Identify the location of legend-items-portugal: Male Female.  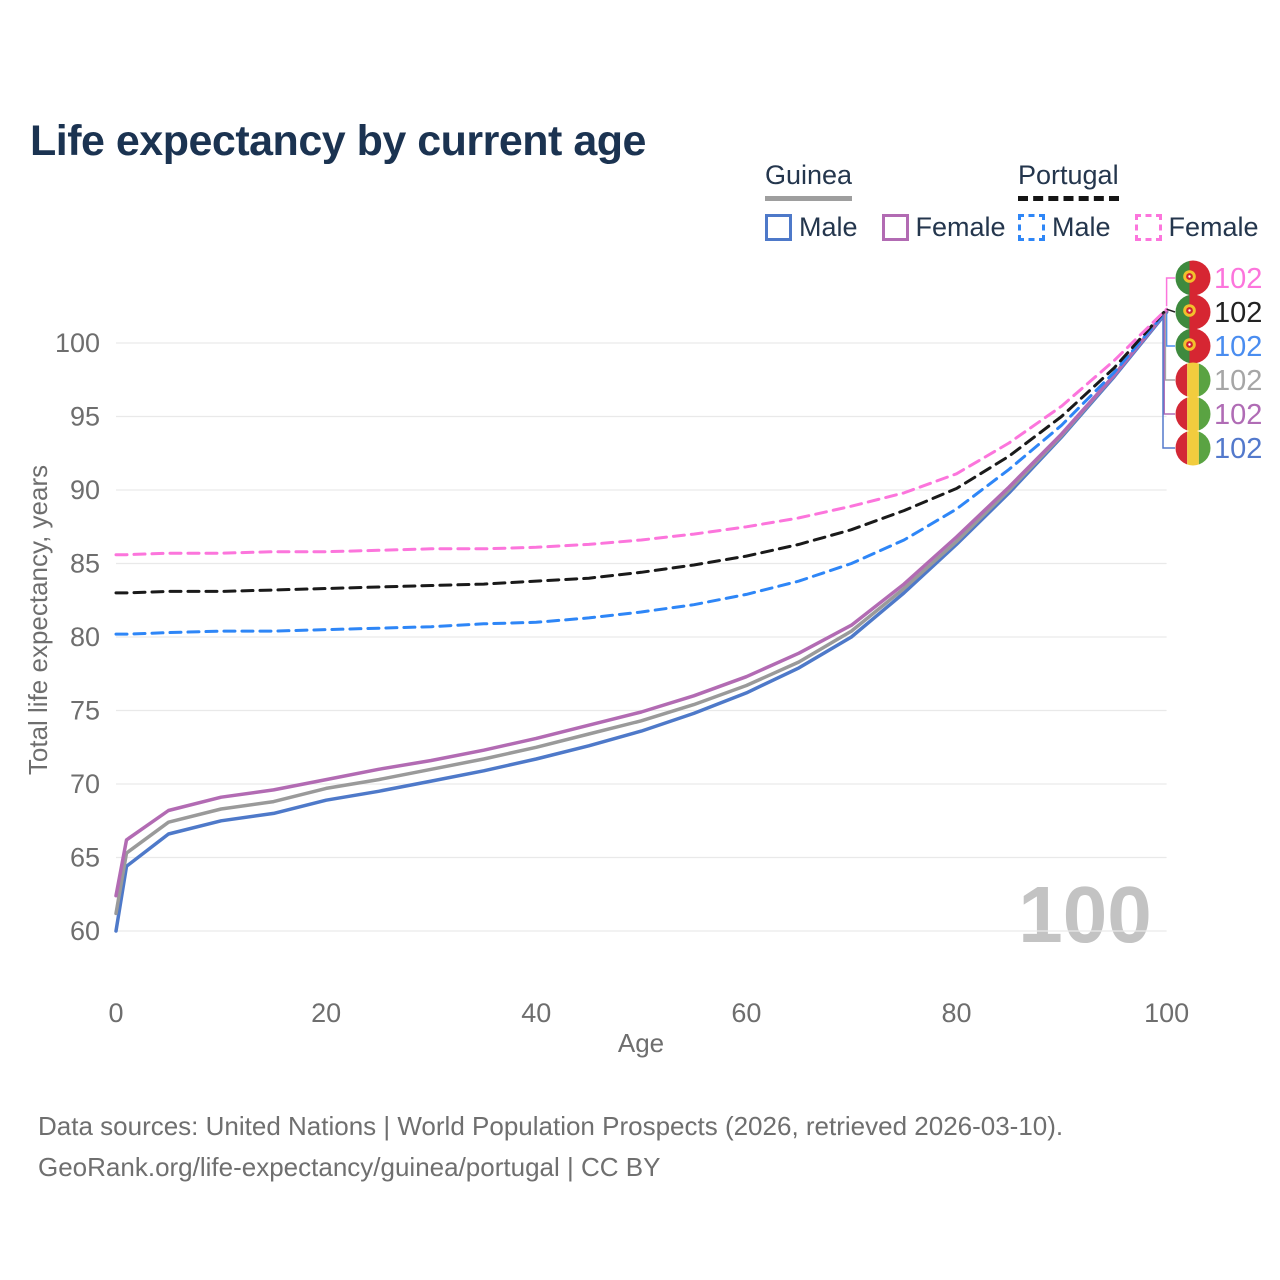
(1138, 227).